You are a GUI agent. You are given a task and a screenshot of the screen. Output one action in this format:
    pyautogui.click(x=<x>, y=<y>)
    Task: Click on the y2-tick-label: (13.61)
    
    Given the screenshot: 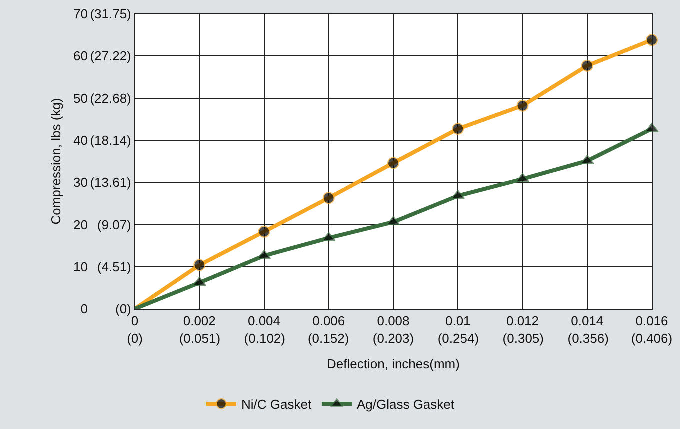 What is the action you would take?
    pyautogui.click(x=111, y=182)
    